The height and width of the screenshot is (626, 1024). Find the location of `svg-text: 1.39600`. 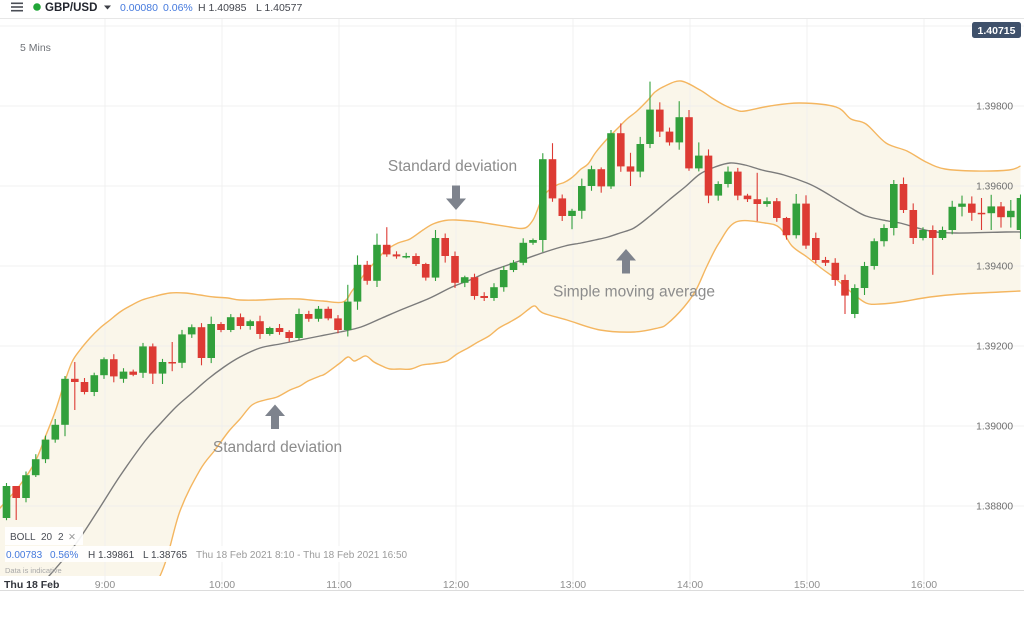

svg-text: 1.39600 is located at coordinates (994, 187).